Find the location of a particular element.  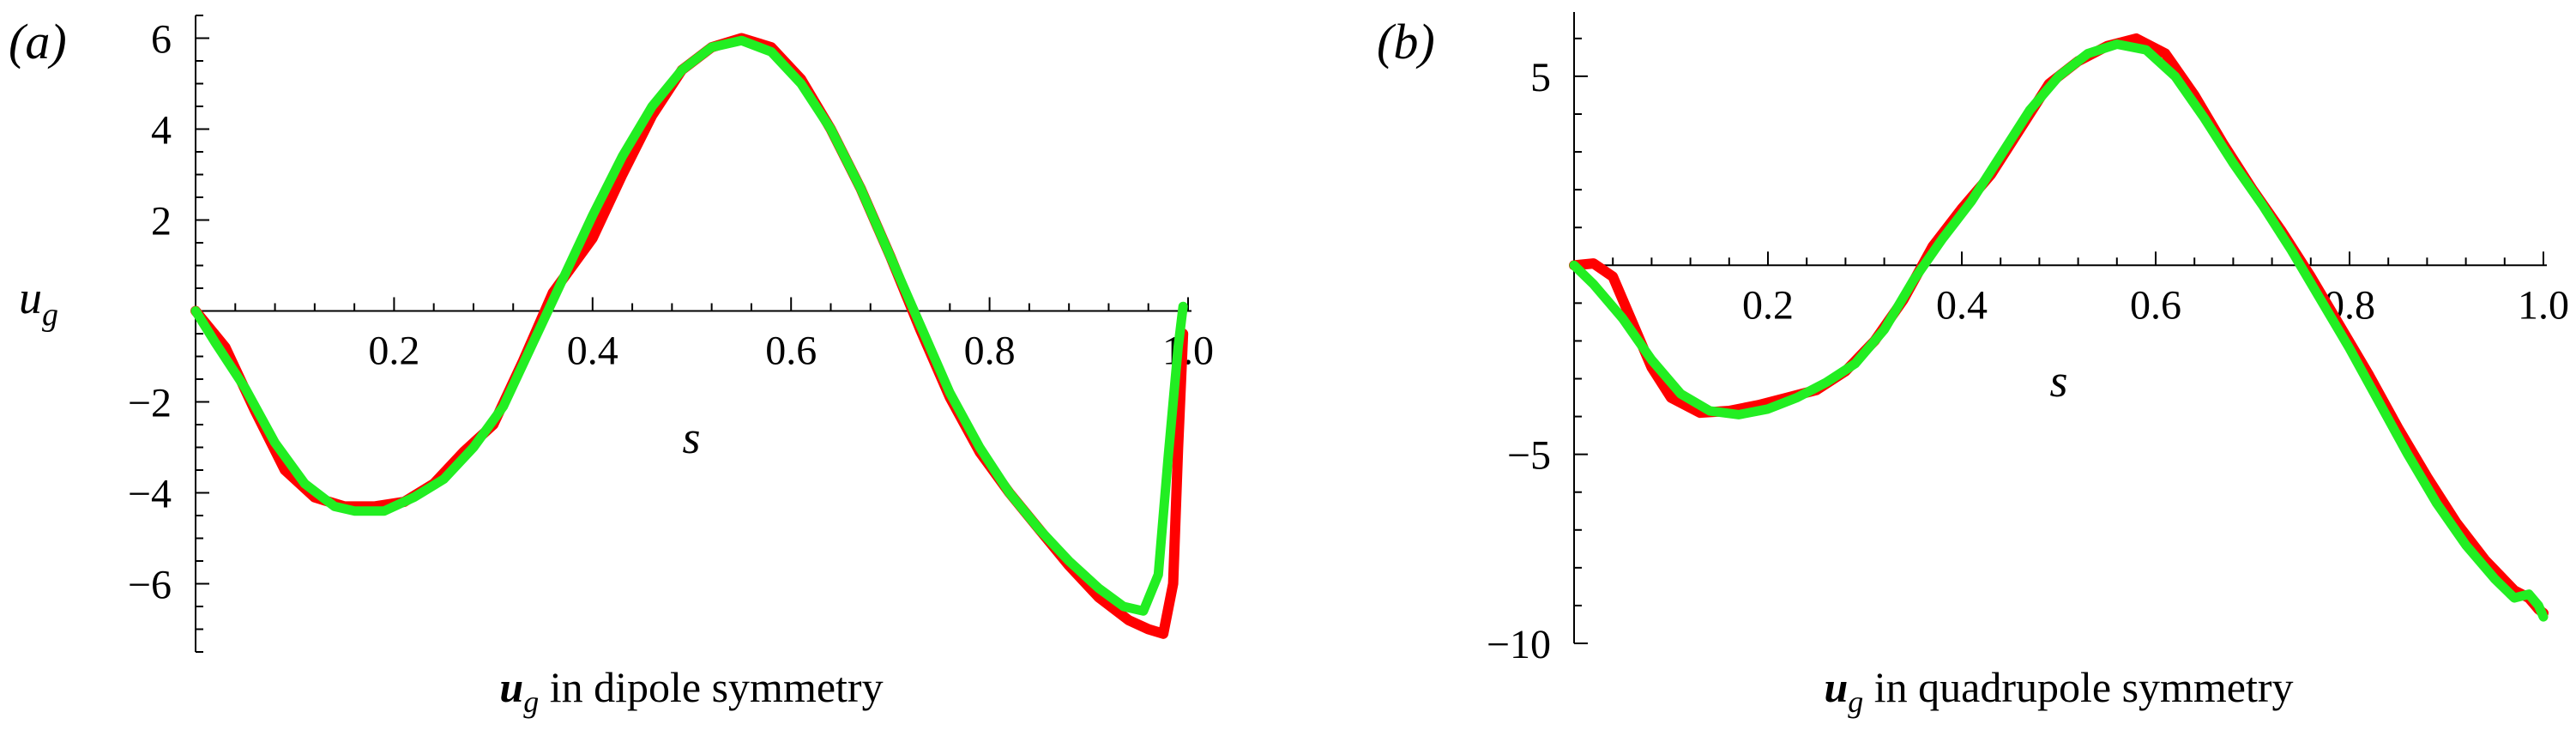

y-tick-label: −2 is located at coordinates (150, 403).